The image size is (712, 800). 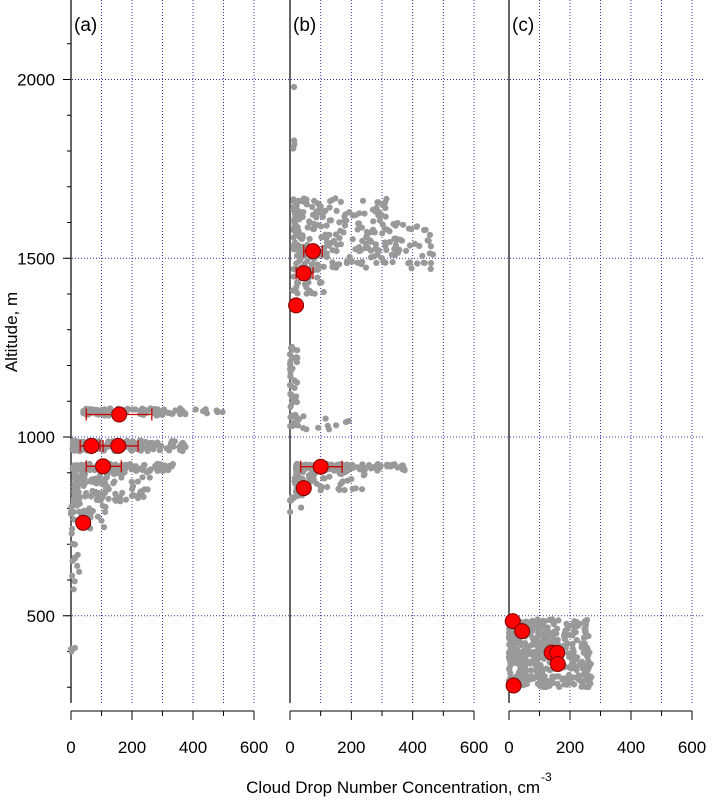 I want to click on x-tick-label: 0, so click(x=508, y=747).